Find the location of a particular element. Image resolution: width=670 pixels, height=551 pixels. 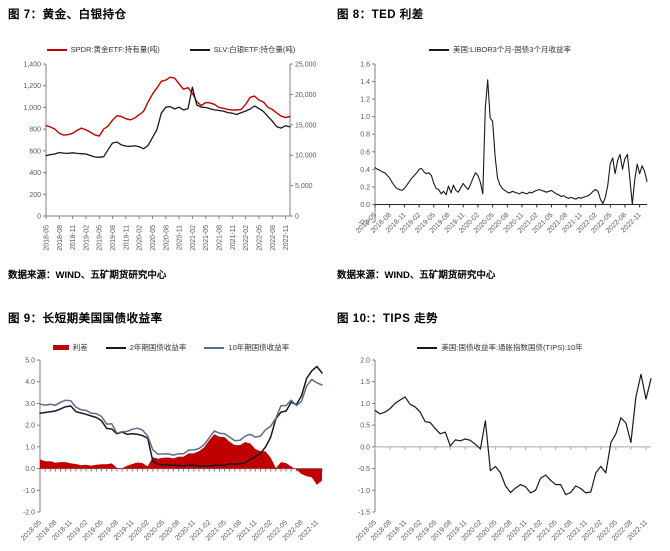

svg-text: 2021-05 is located at coordinates (206, 238).